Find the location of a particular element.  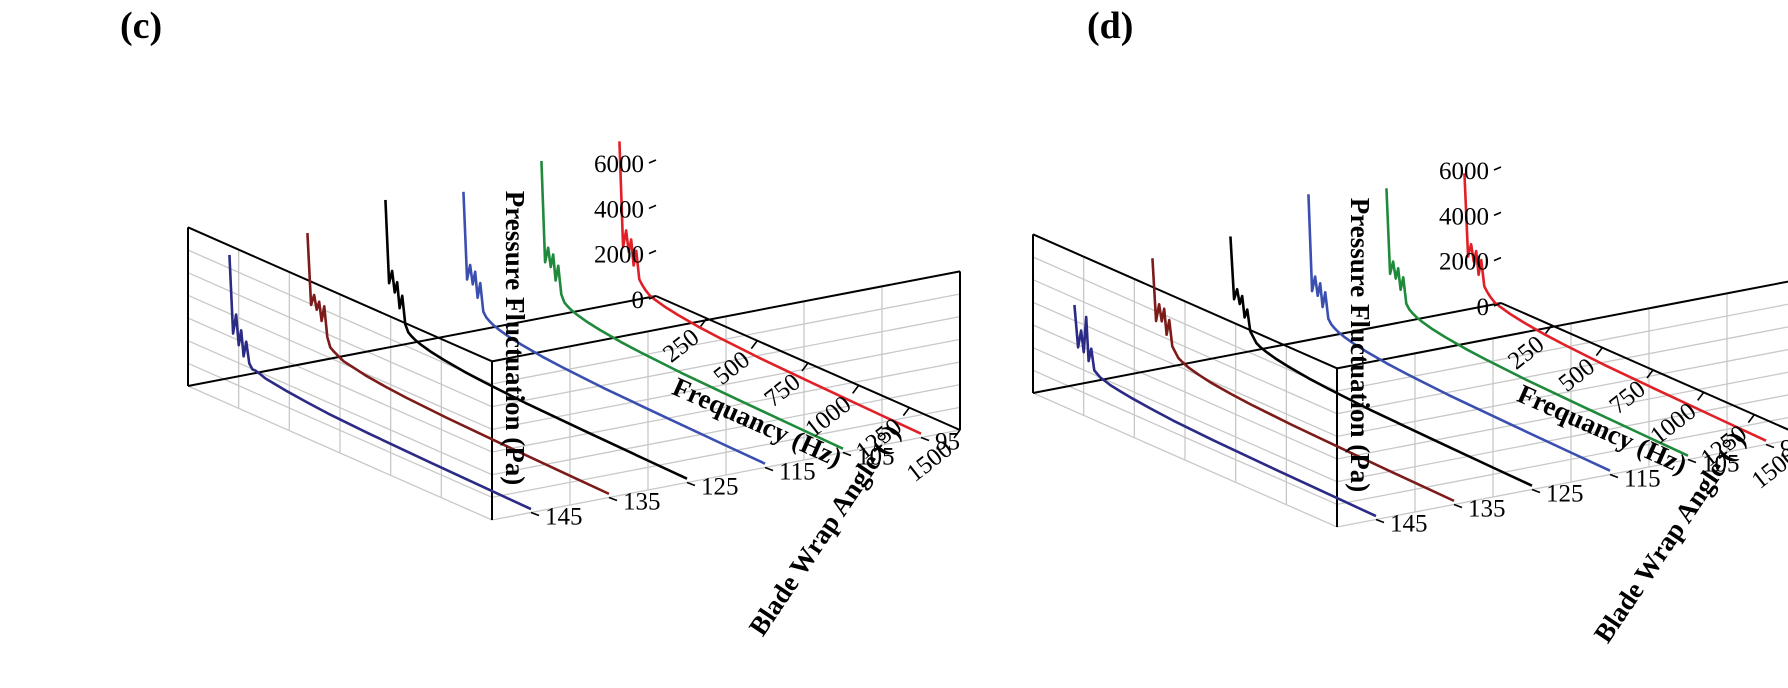

panel-label: (d) is located at coordinates (1110, 26).